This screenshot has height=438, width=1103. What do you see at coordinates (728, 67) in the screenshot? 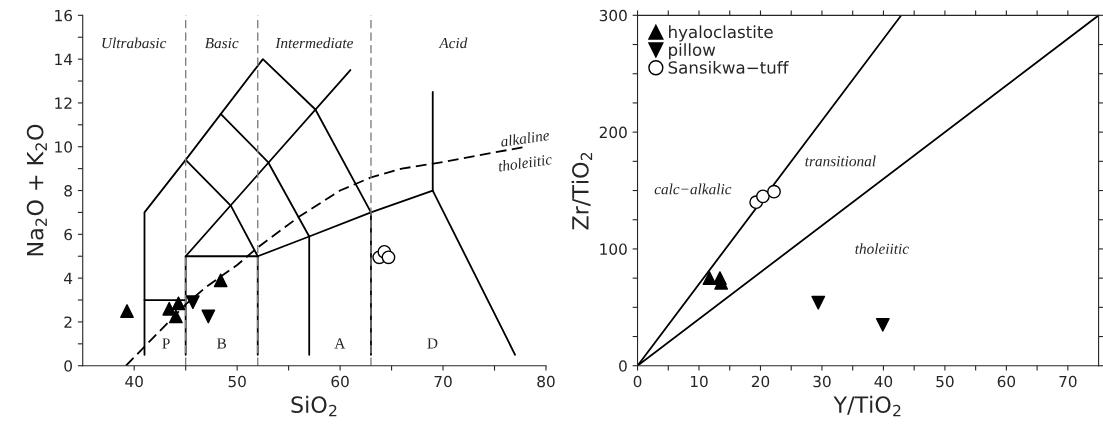
I see `legend-label: Sansikwa−tuff` at bounding box center [728, 67].